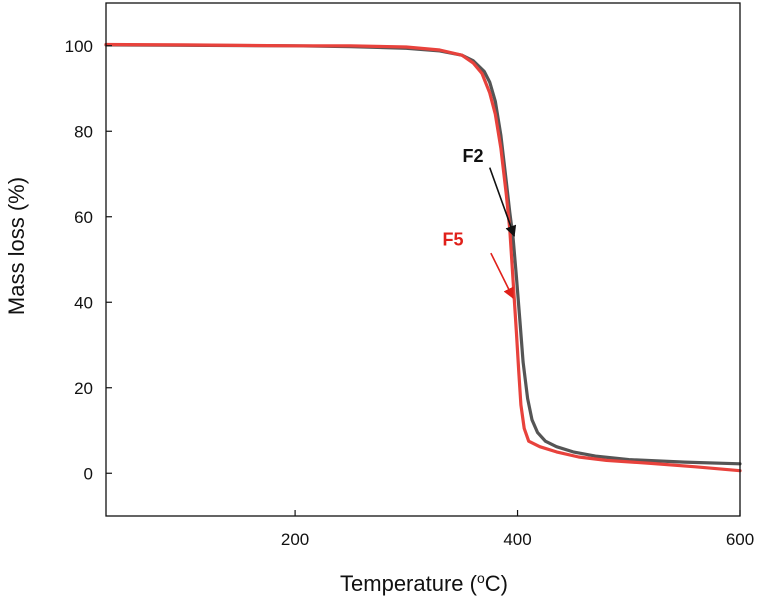  I want to click on annotation-arrow-f2, so click(502, 202).